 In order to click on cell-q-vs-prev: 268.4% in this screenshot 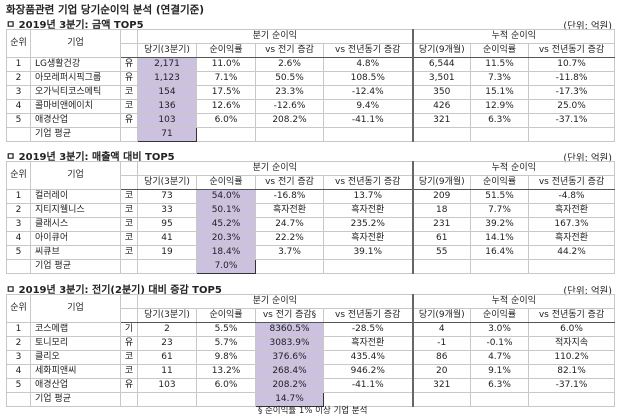, I will do `click(289, 371)`.